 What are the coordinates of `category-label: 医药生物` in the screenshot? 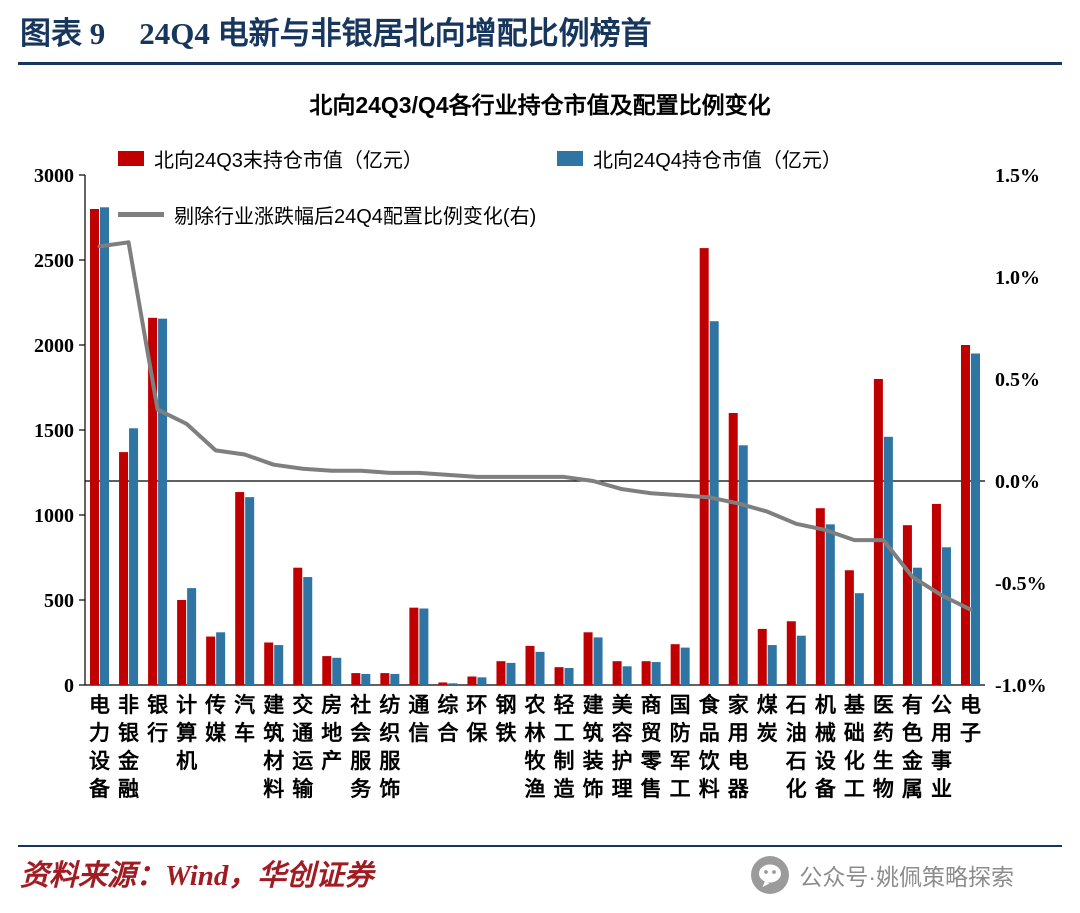 It's located at (883, 747).